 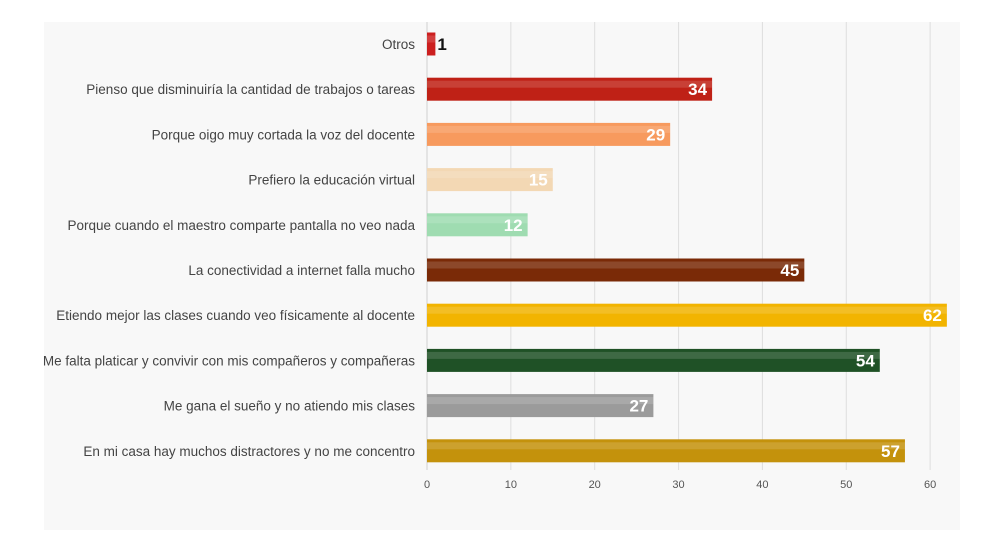 I want to click on data-label: 45, so click(x=789, y=270).